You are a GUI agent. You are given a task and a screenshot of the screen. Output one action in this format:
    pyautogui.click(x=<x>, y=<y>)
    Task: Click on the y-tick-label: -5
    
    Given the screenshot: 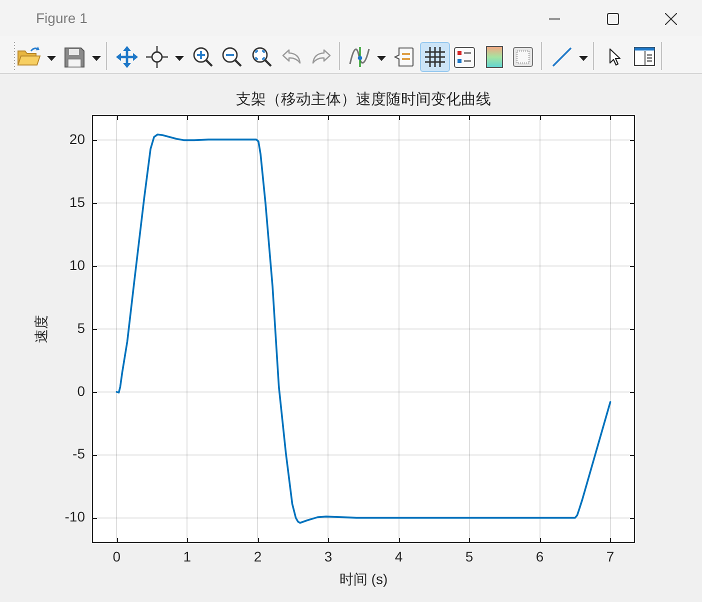 What is the action you would take?
    pyautogui.click(x=79, y=454)
    